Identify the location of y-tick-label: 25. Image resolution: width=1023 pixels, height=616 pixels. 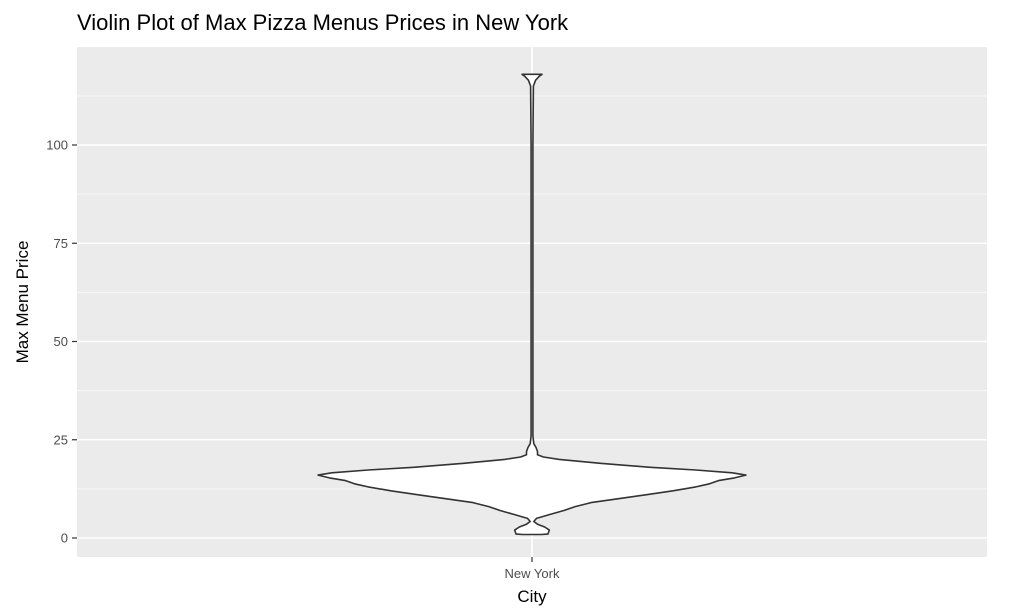
(61, 439).